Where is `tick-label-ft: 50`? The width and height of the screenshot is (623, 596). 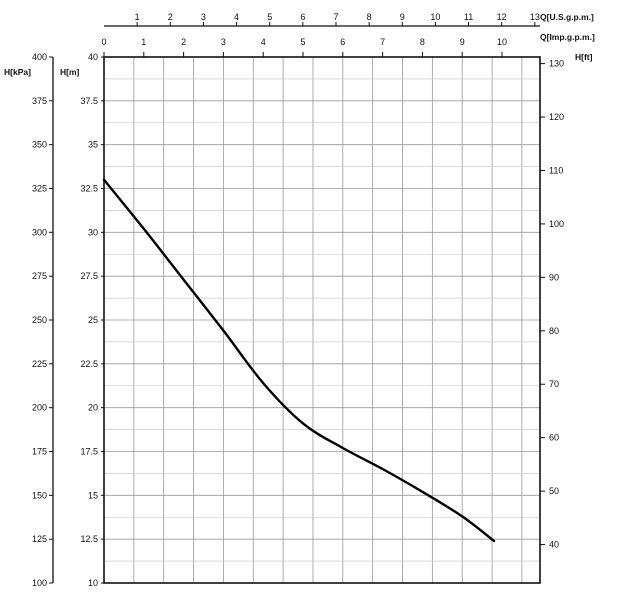 tick-label-ft: 50 is located at coordinates (554, 491).